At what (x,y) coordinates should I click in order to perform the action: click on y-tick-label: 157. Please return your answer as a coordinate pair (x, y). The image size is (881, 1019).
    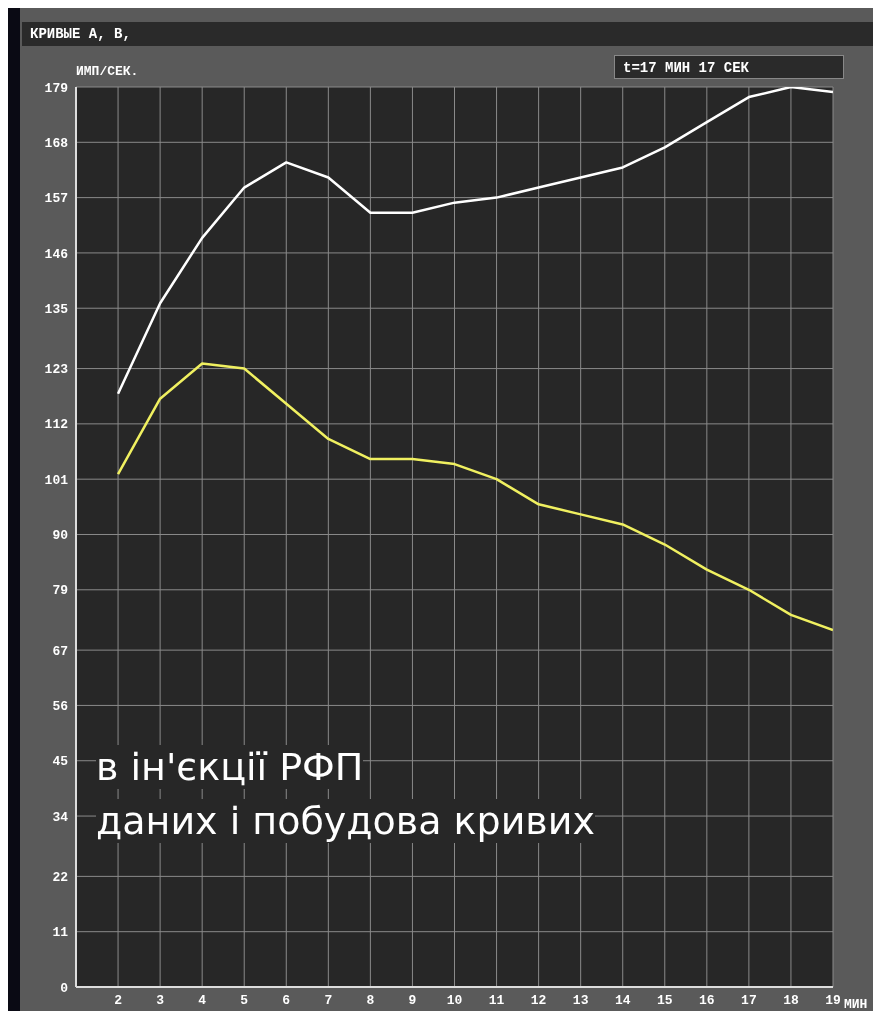
    Looking at the image, I should click on (56, 199).